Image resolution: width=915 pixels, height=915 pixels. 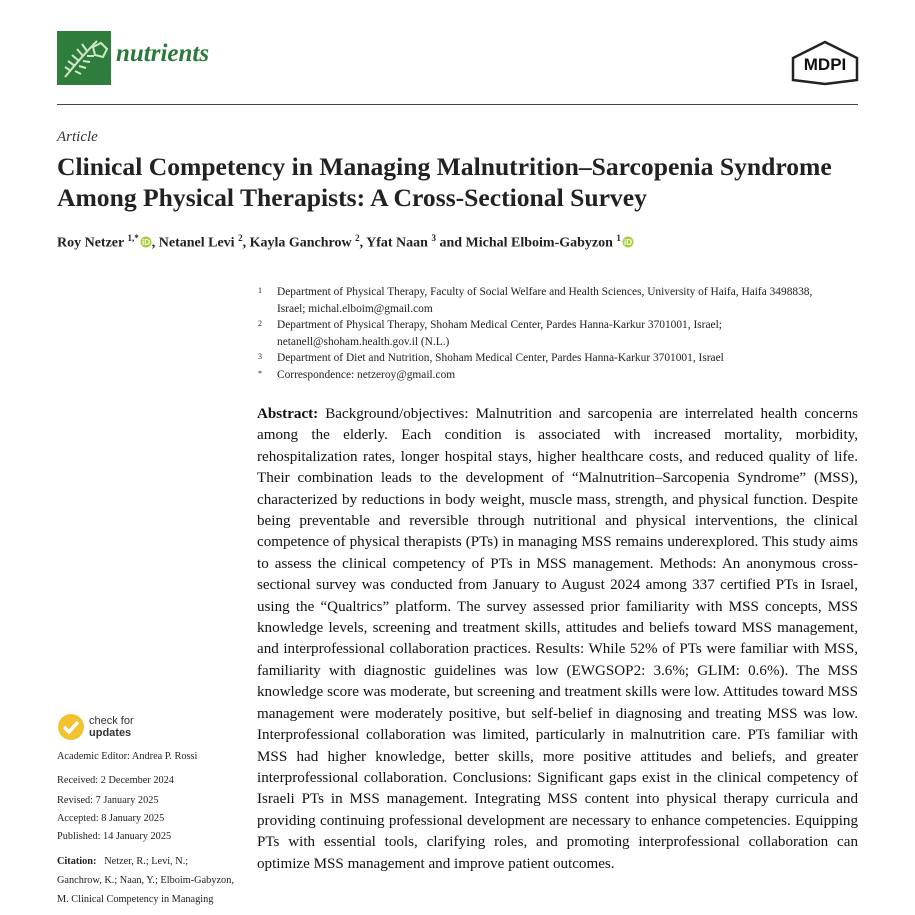 I want to click on academic-editor: Academic Editor: Andrea P. Rossi, so click(x=127, y=756).